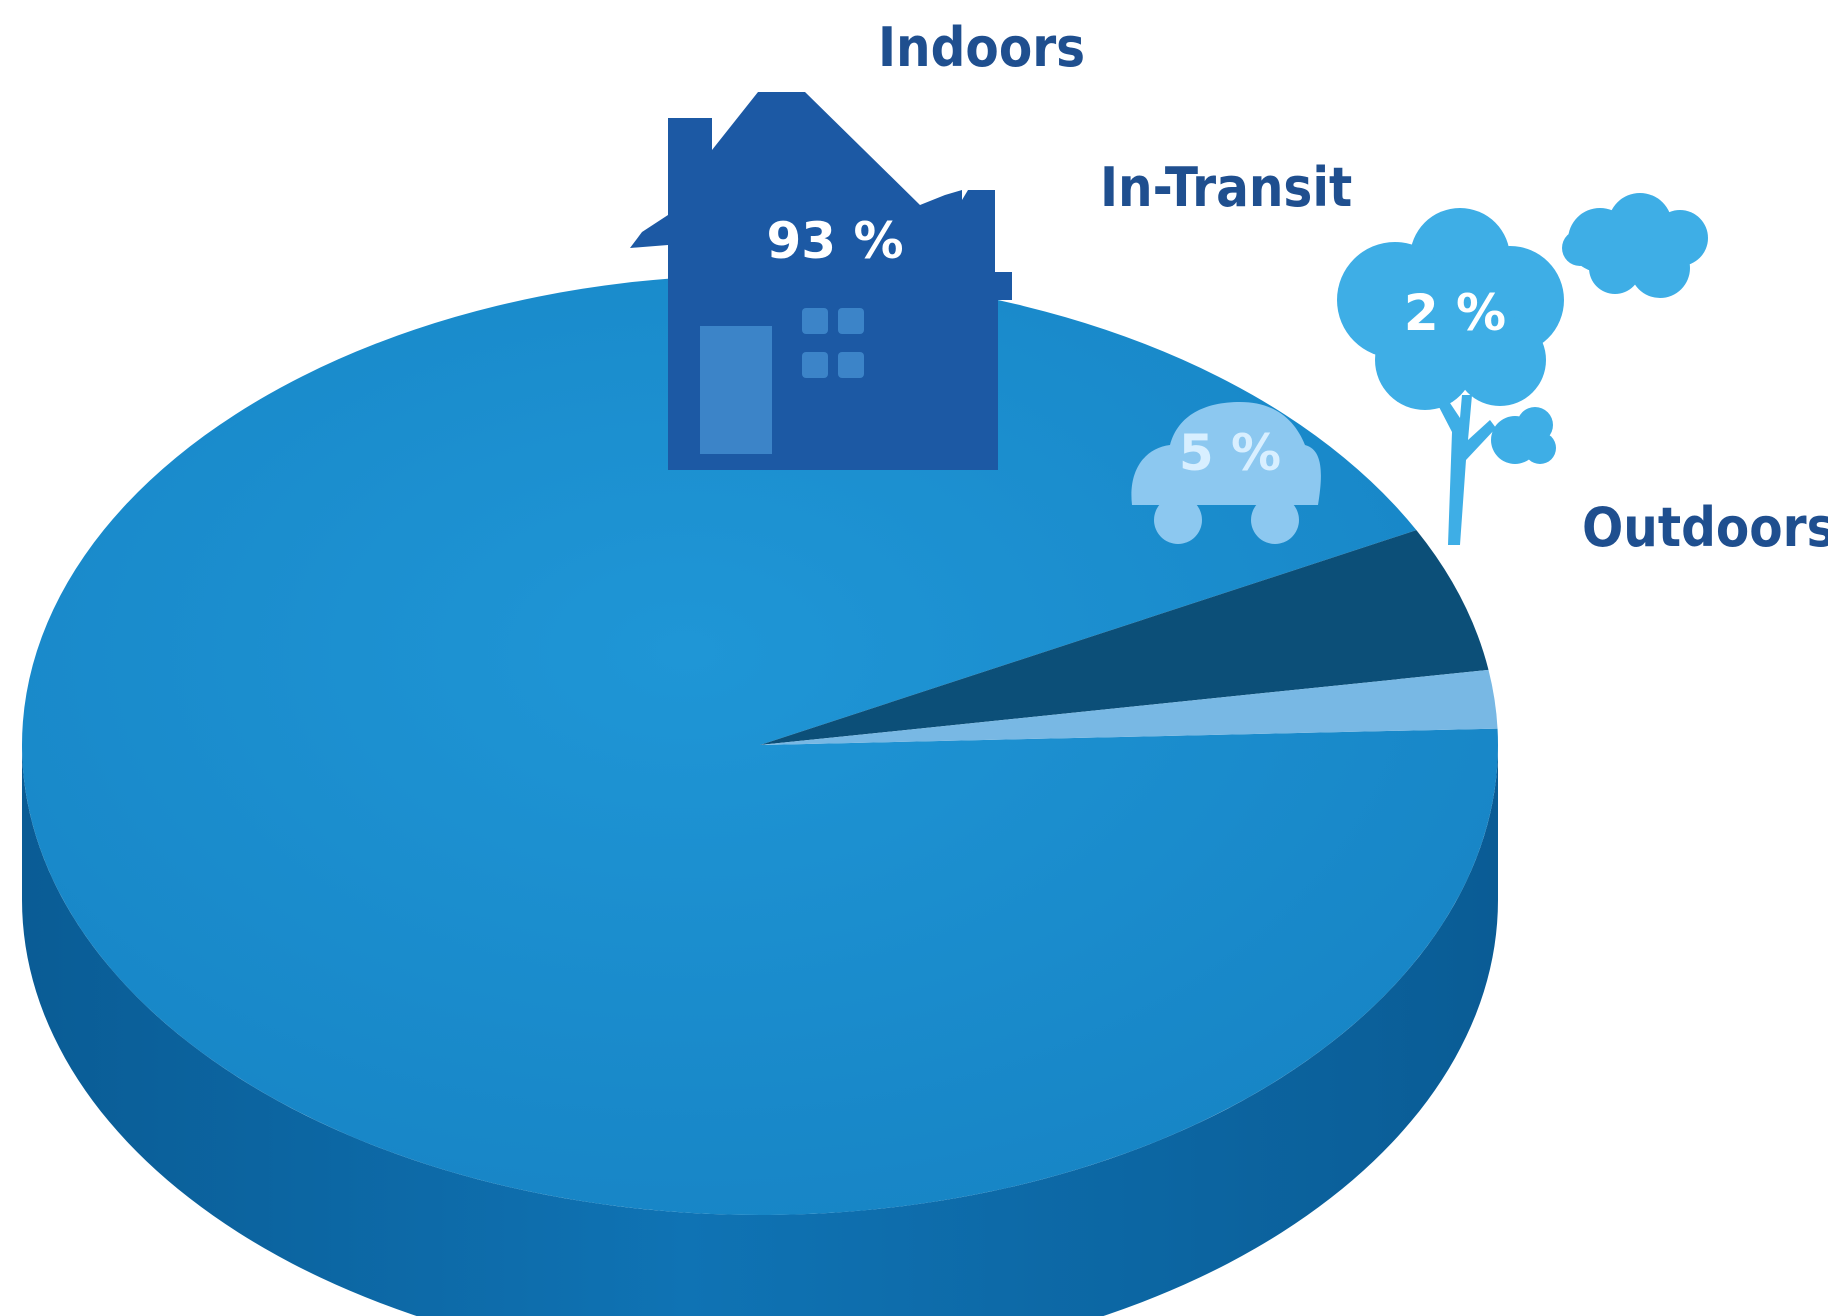 This screenshot has width=1828, height=1316. What do you see at coordinates (1129, 707) in the screenshot?
I see `pie-slice-outdoors` at bounding box center [1129, 707].